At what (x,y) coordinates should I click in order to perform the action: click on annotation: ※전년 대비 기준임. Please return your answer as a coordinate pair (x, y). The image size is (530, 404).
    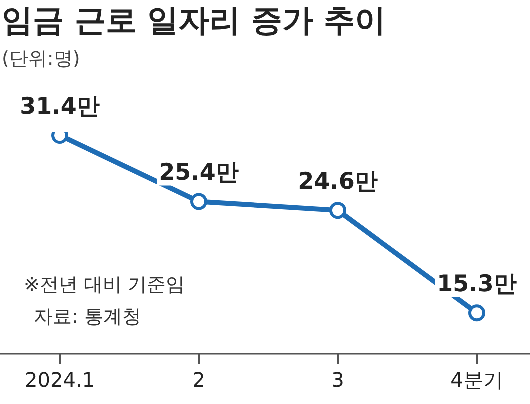
    Looking at the image, I should click on (104, 285).